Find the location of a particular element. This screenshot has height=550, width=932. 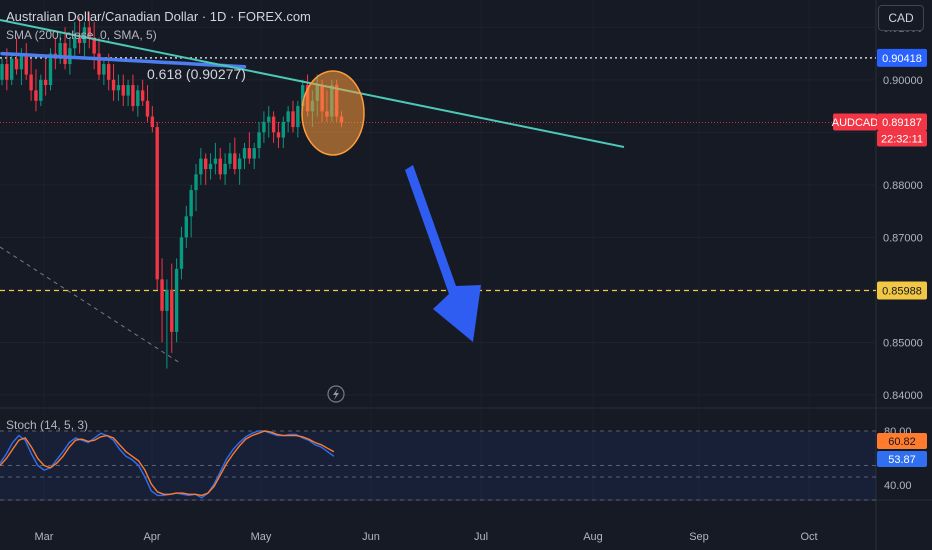

current-price-tag-text: 0.89187 is located at coordinates (902, 123).